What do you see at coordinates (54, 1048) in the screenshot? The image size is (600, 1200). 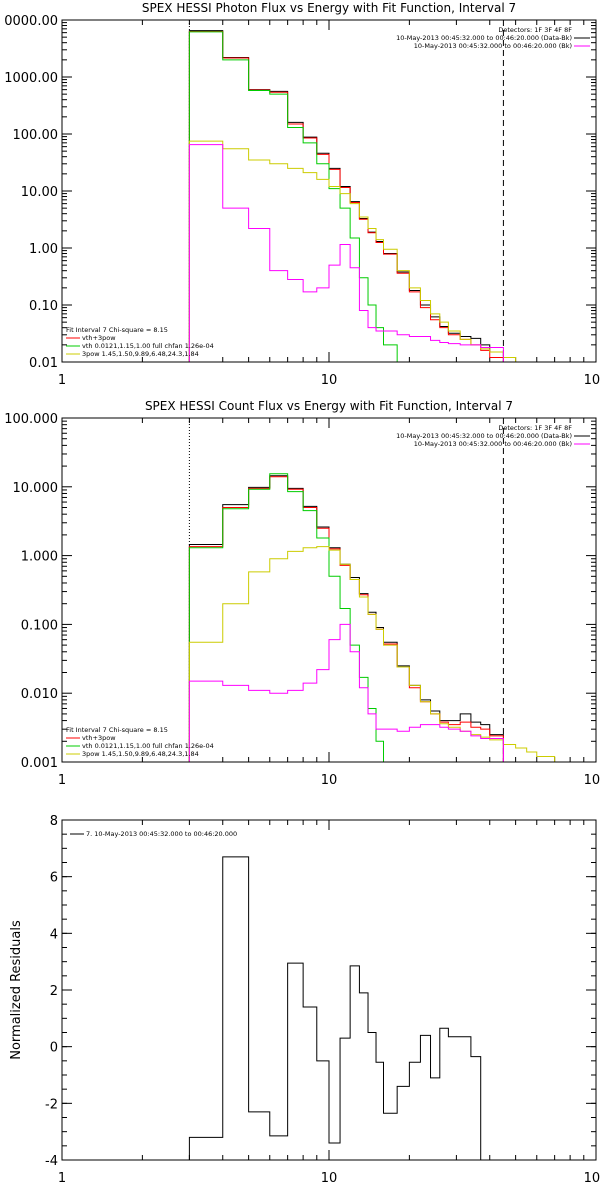 I see `y-tick-label: 0` at bounding box center [54, 1048].